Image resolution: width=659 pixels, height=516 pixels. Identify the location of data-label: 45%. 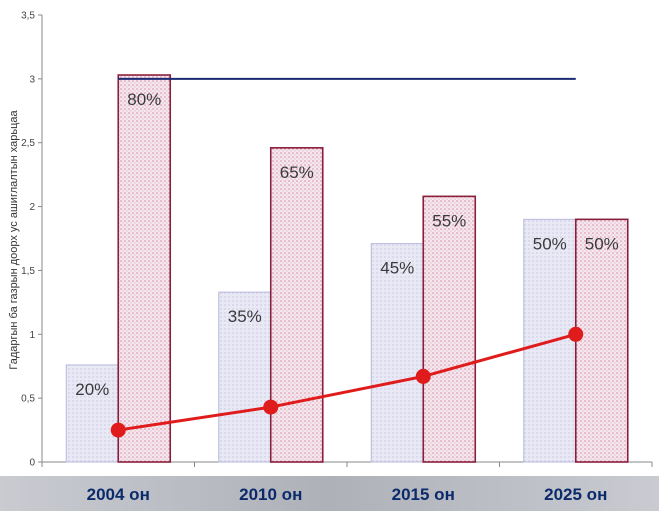
(397, 268).